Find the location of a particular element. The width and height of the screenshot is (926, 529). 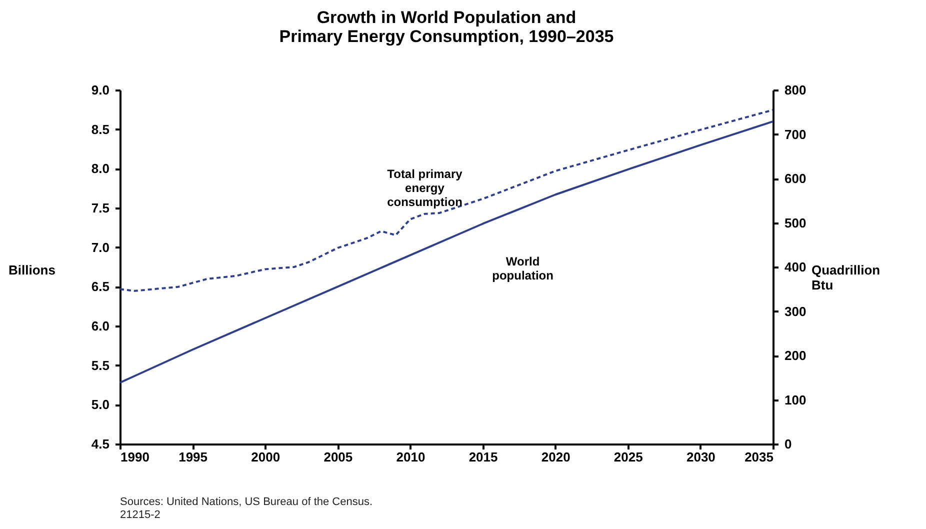

y2-tick-label: 400 is located at coordinates (795, 267).